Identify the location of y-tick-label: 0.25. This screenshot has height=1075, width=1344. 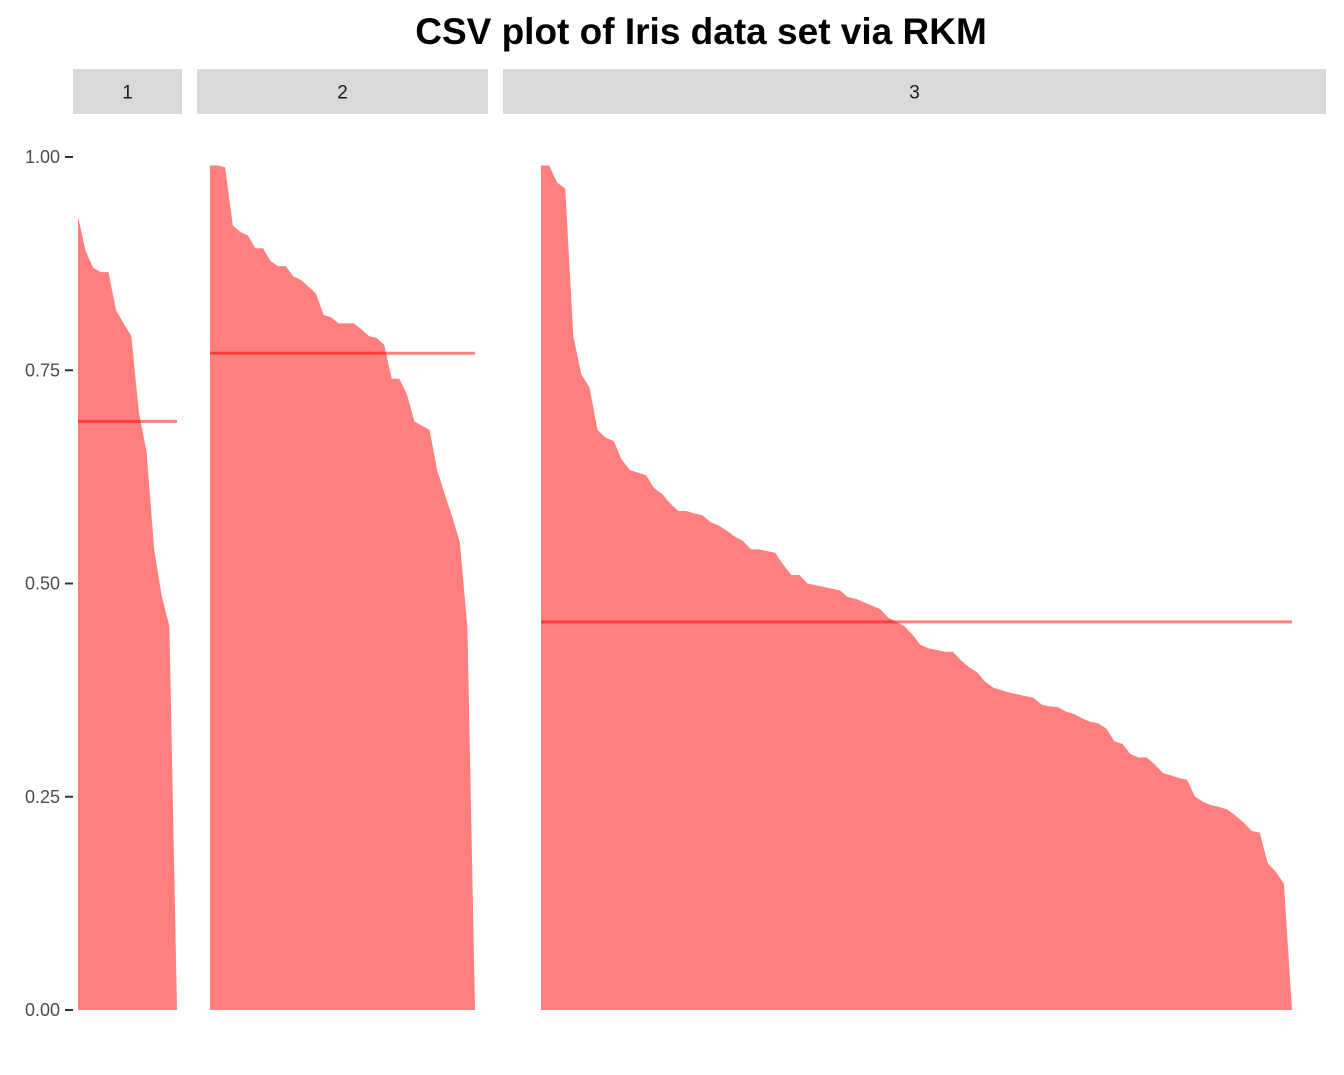
(42, 797).